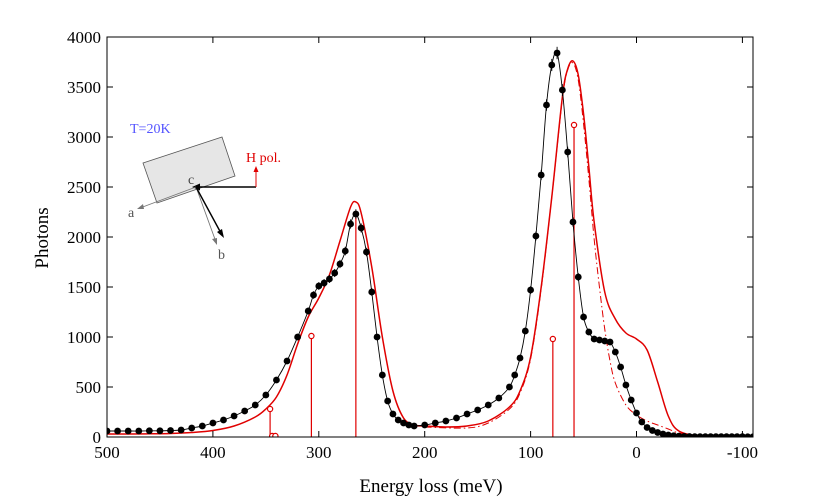  Describe the element at coordinates (168, 197) in the screenshot. I see `axis-a-line` at that location.